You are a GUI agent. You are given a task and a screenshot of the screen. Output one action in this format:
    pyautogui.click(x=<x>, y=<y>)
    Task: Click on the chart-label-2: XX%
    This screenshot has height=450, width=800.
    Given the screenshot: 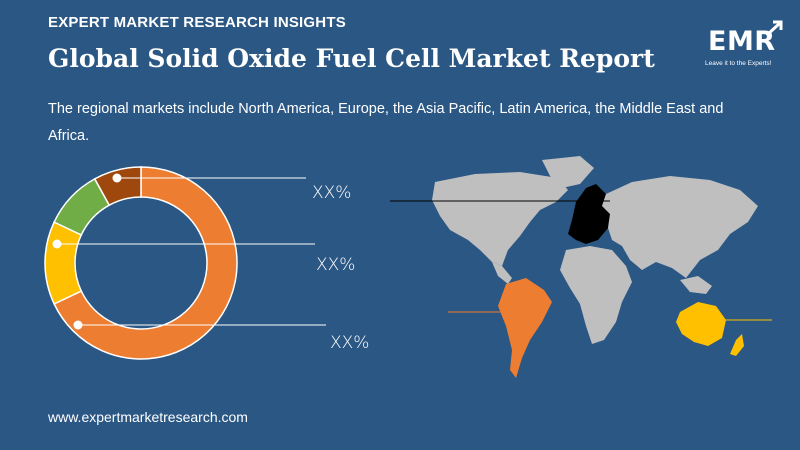 What is the action you would take?
    pyautogui.click(x=336, y=265)
    